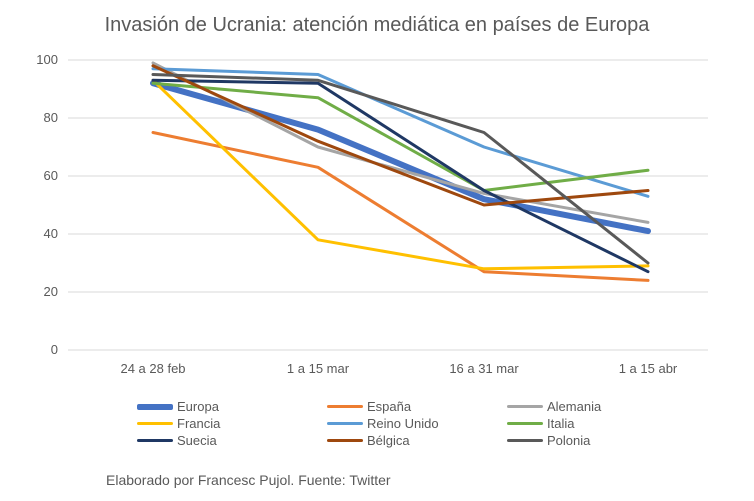  I want to click on legend-label: Francia, so click(199, 423).